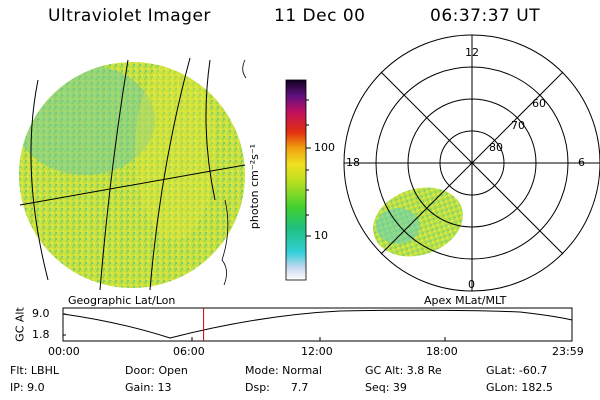  What do you see at coordinates (27, 387) in the screenshot?
I see `ip-info: IP: 9.0` at bounding box center [27, 387].